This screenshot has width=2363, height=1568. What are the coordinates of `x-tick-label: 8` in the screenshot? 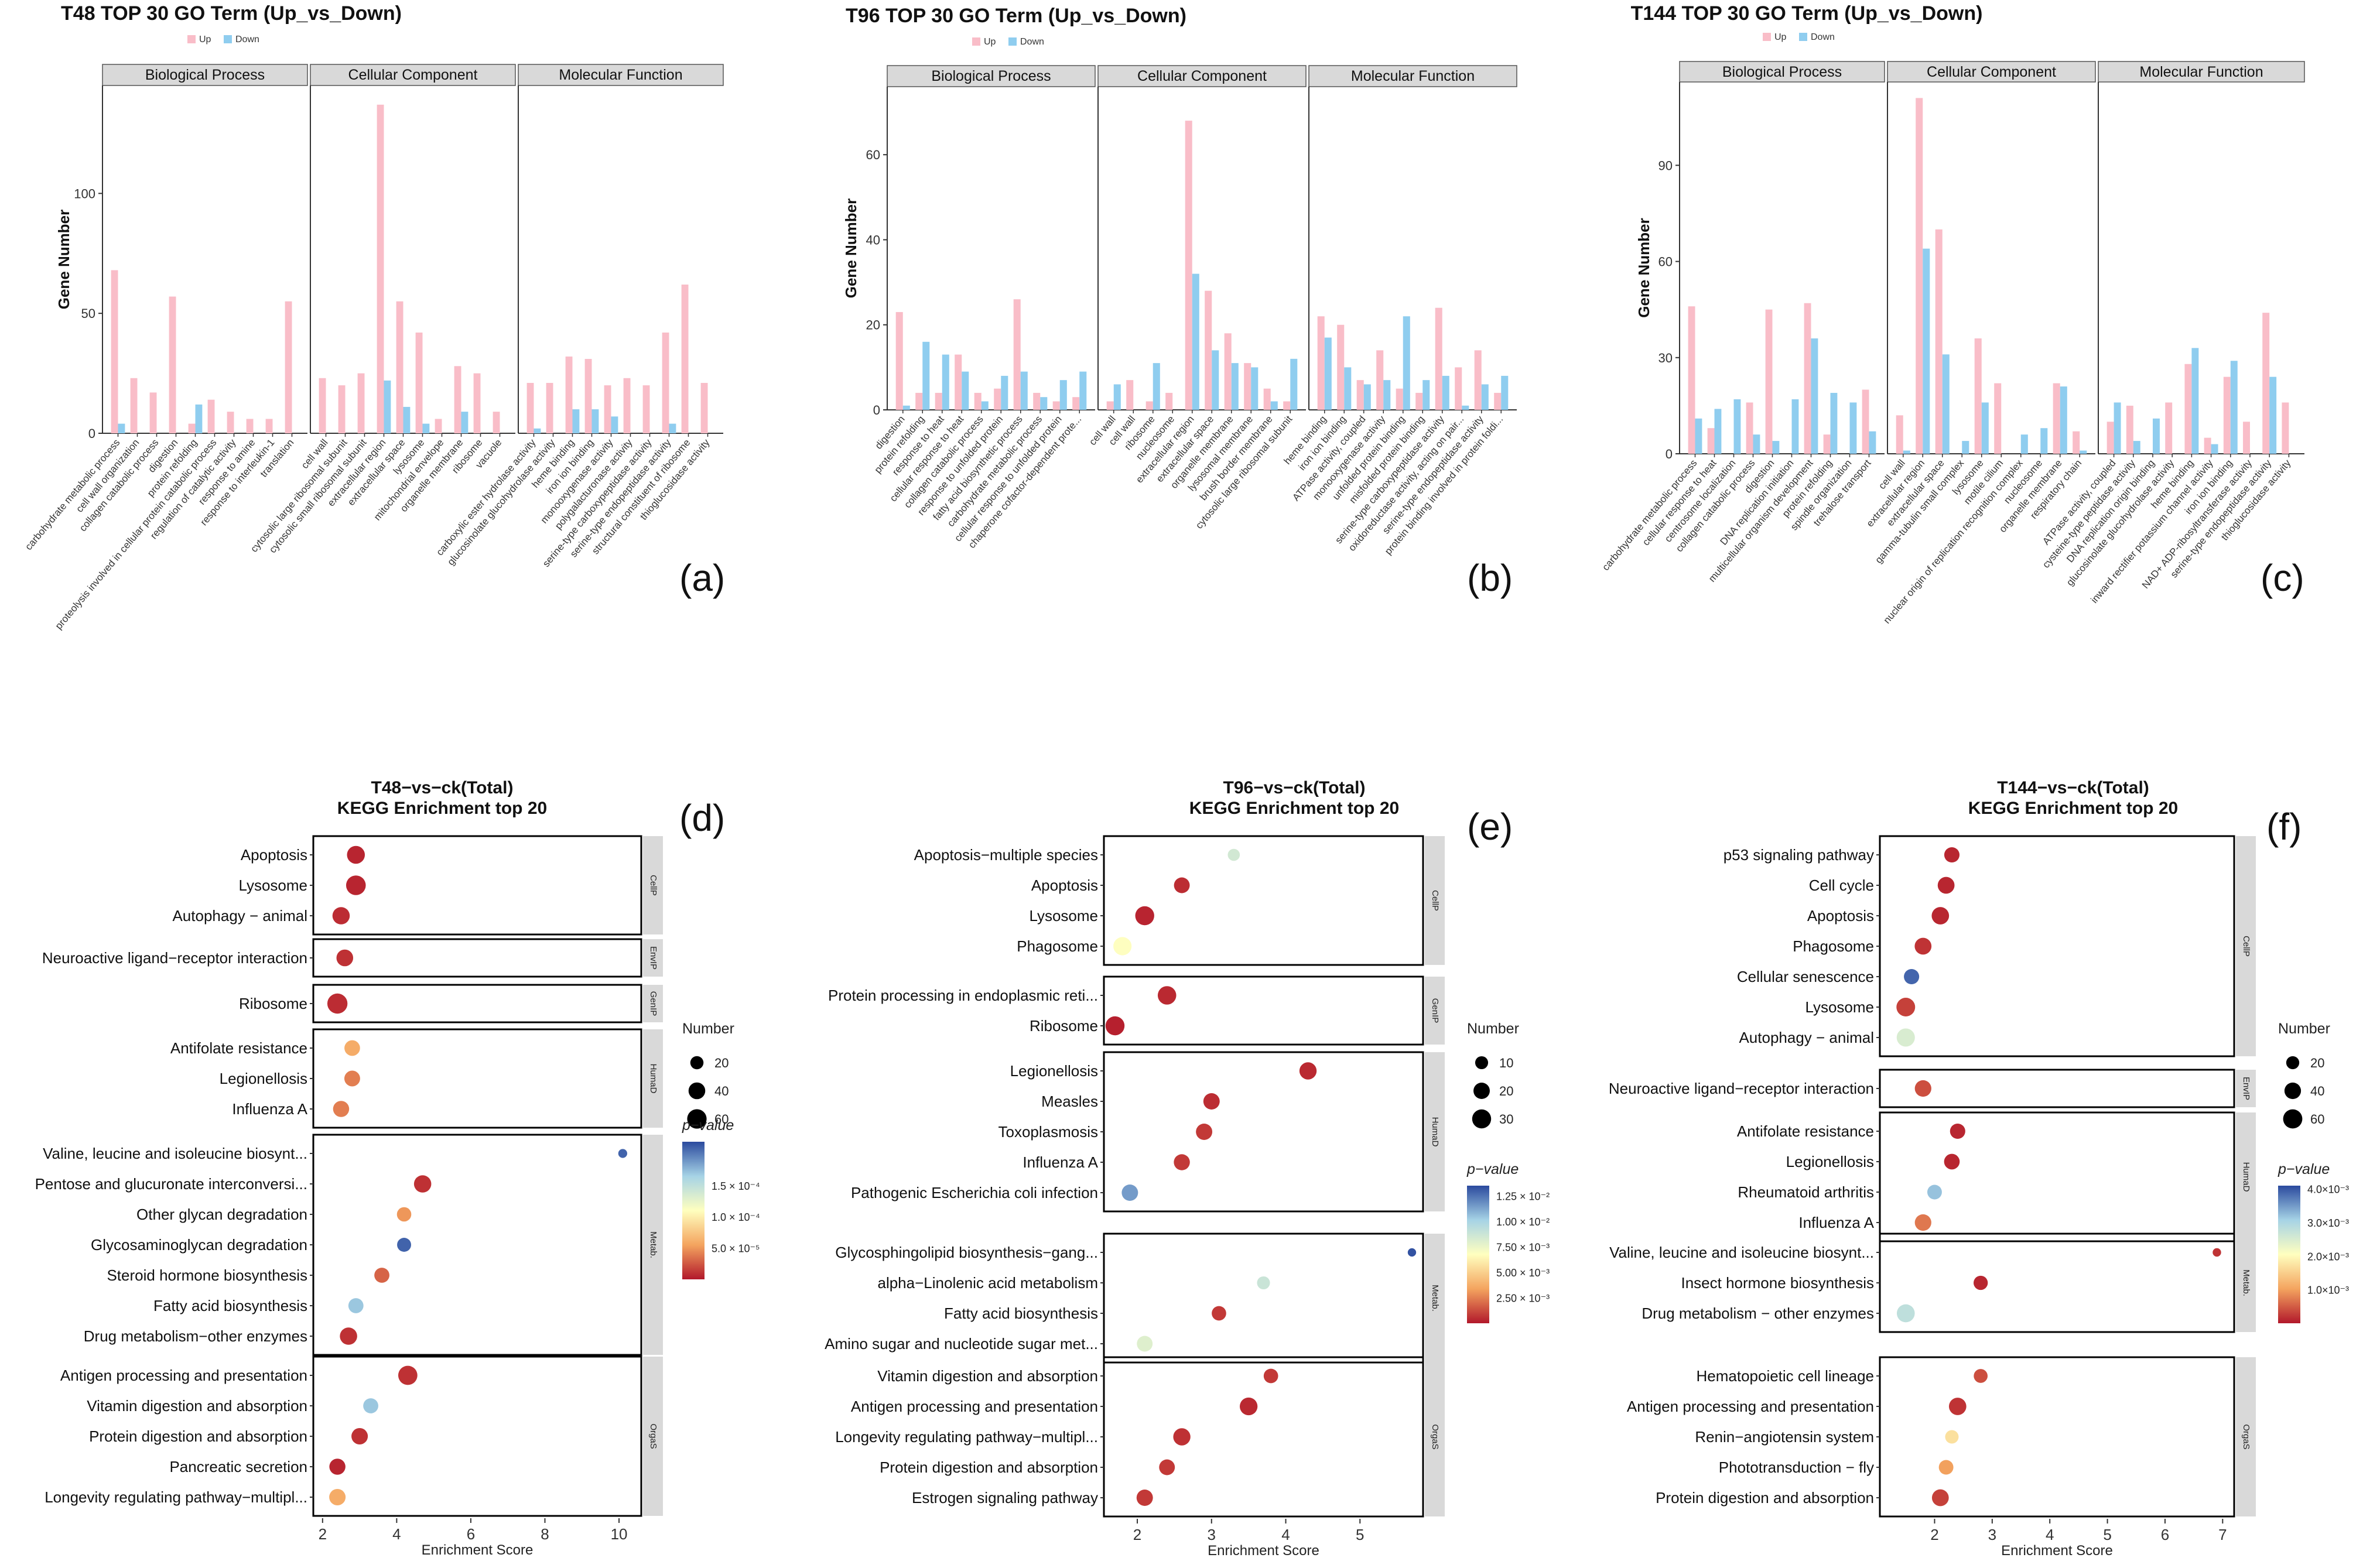 It's located at (545, 1534).